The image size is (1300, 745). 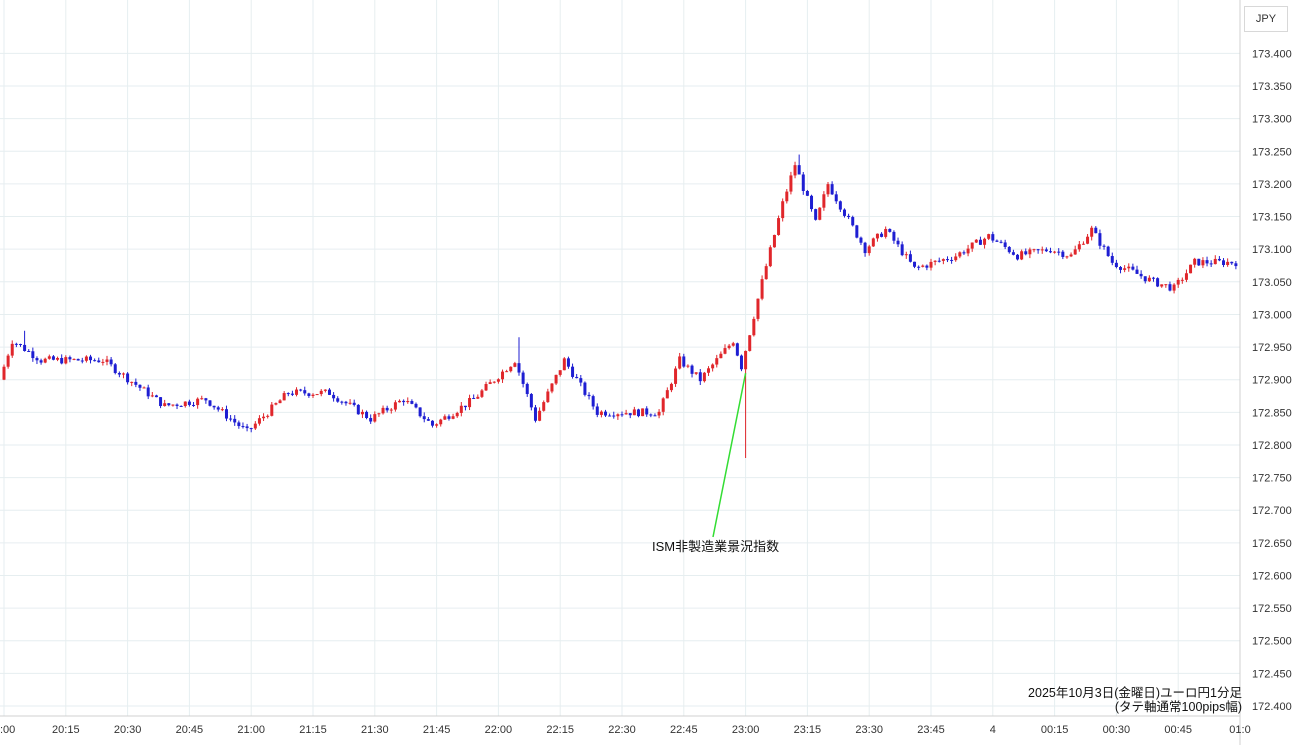 I want to click on y-tick-label: 172.800, so click(x=1272, y=446).